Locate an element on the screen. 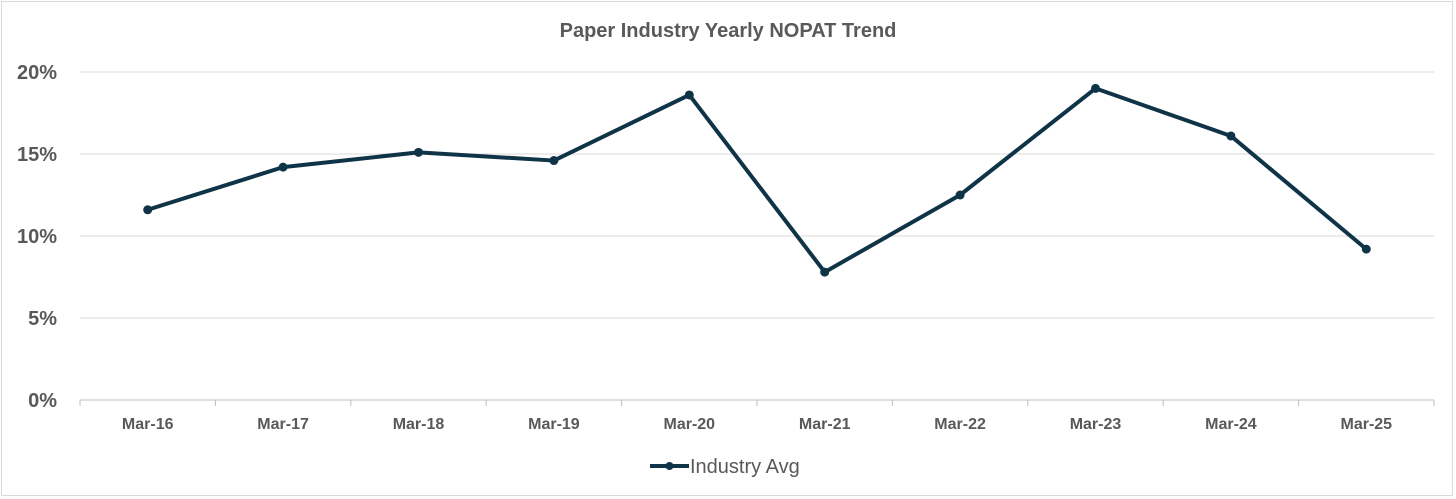 Image resolution: width=1456 pixels, height=499 pixels. x-tick-label: Mar-17 is located at coordinates (283, 424).